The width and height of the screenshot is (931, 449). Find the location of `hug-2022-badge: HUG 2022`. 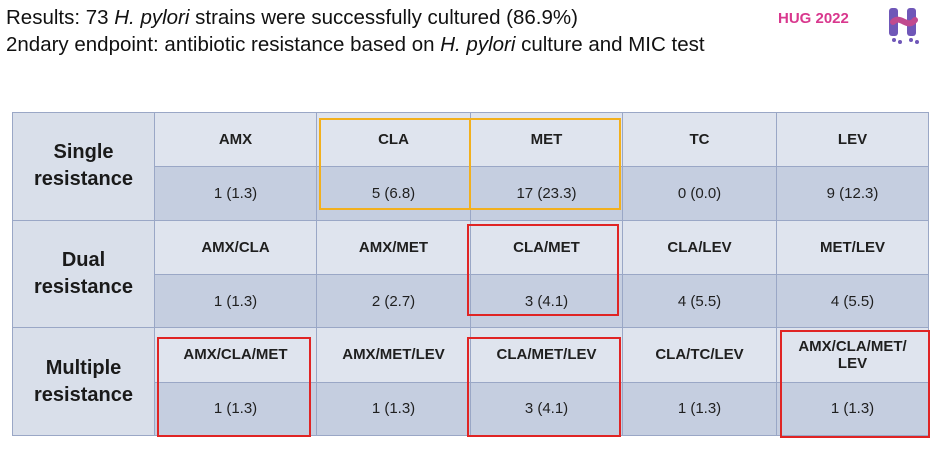

hug-2022-badge: HUG 2022 is located at coordinates (813, 18).